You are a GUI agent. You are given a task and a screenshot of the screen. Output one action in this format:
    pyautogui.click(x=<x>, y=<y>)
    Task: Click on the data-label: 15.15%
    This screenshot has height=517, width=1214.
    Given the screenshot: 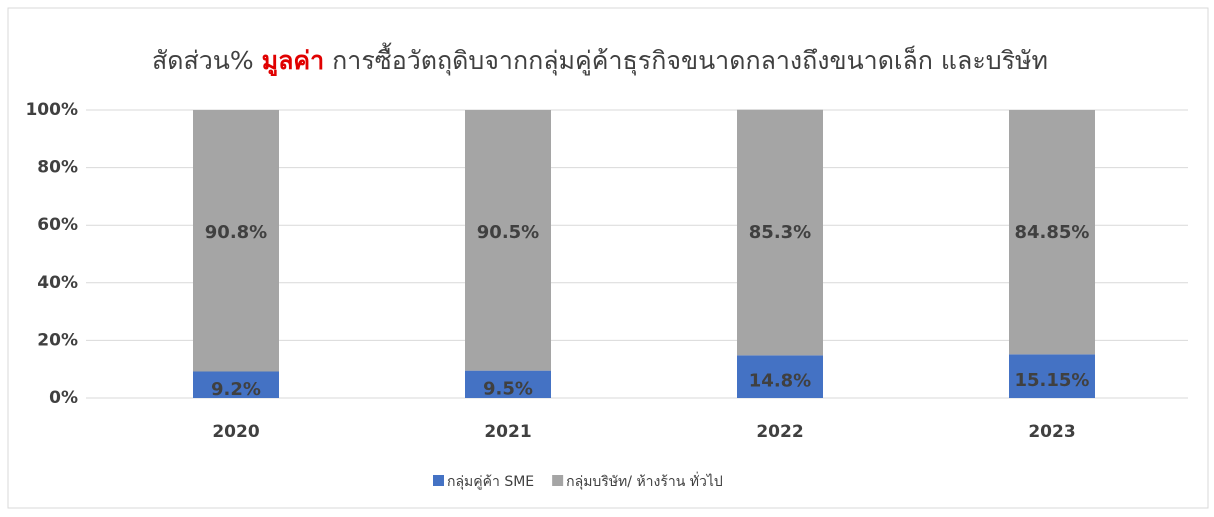 What is the action you would take?
    pyautogui.click(x=1052, y=380)
    